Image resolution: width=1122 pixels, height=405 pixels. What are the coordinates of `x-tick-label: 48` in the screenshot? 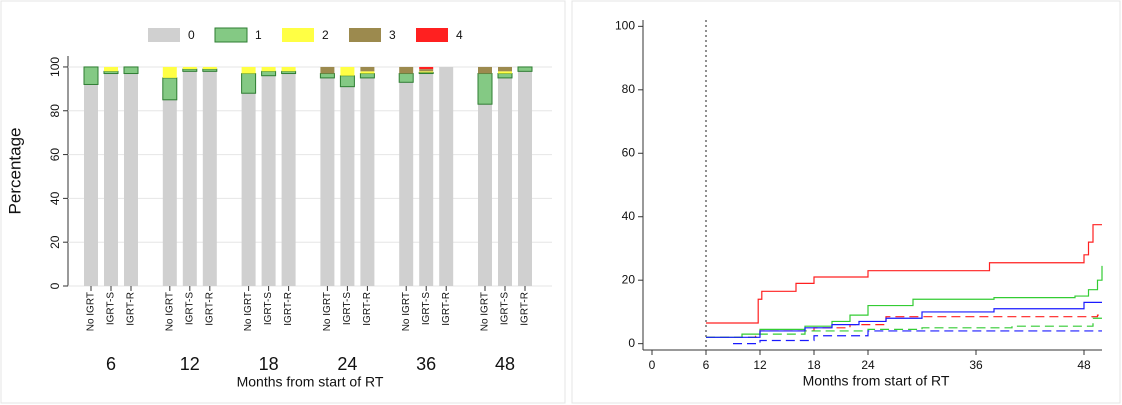 It's located at (1084, 365).